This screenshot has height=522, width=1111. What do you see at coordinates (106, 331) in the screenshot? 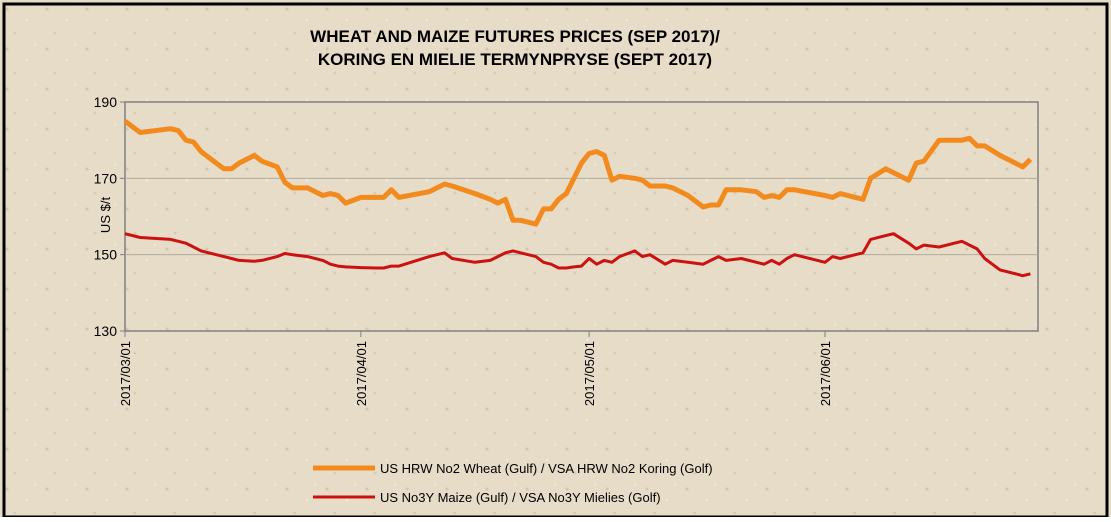
I see `y-tick-label: 130` at bounding box center [106, 331].